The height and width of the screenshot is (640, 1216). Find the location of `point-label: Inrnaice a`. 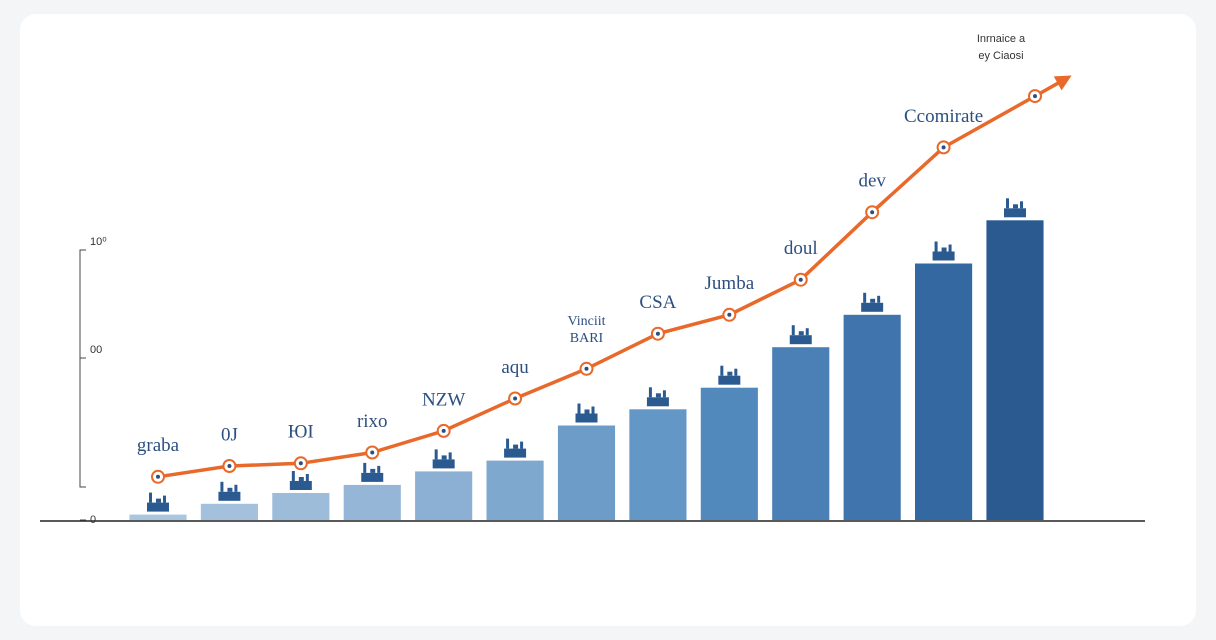

point-label: Inrnaice a is located at coordinates (1001, 39).